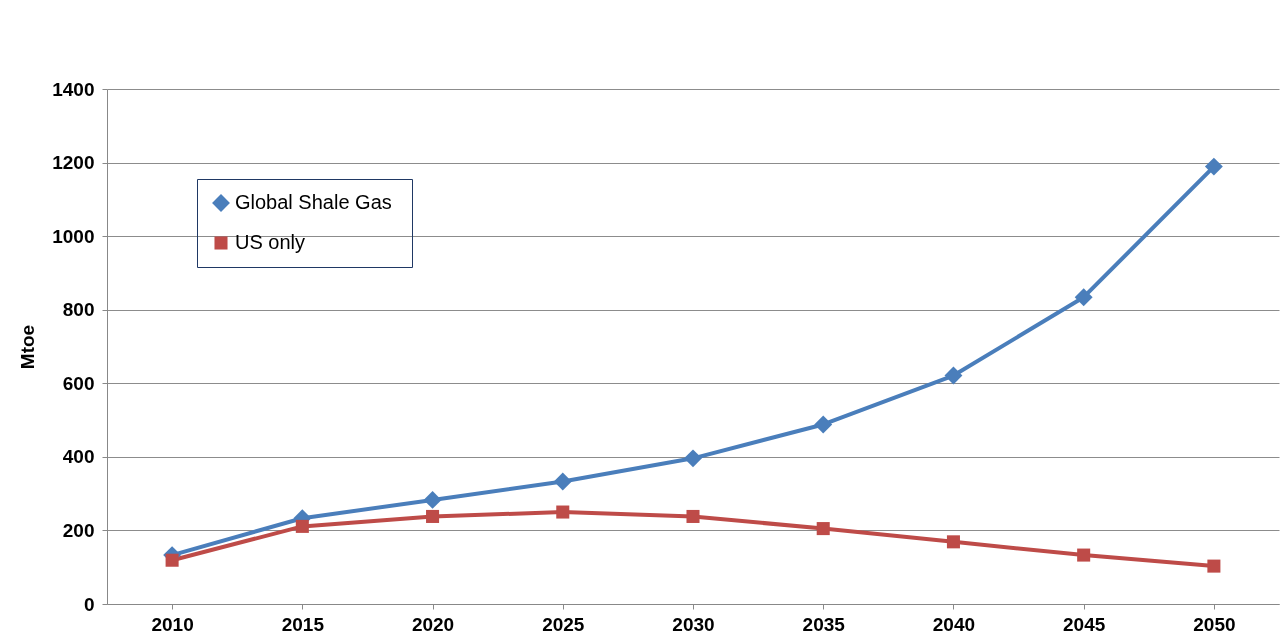  What do you see at coordinates (78, 457) in the screenshot?
I see `y-tick-label: 400` at bounding box center [78, 457].